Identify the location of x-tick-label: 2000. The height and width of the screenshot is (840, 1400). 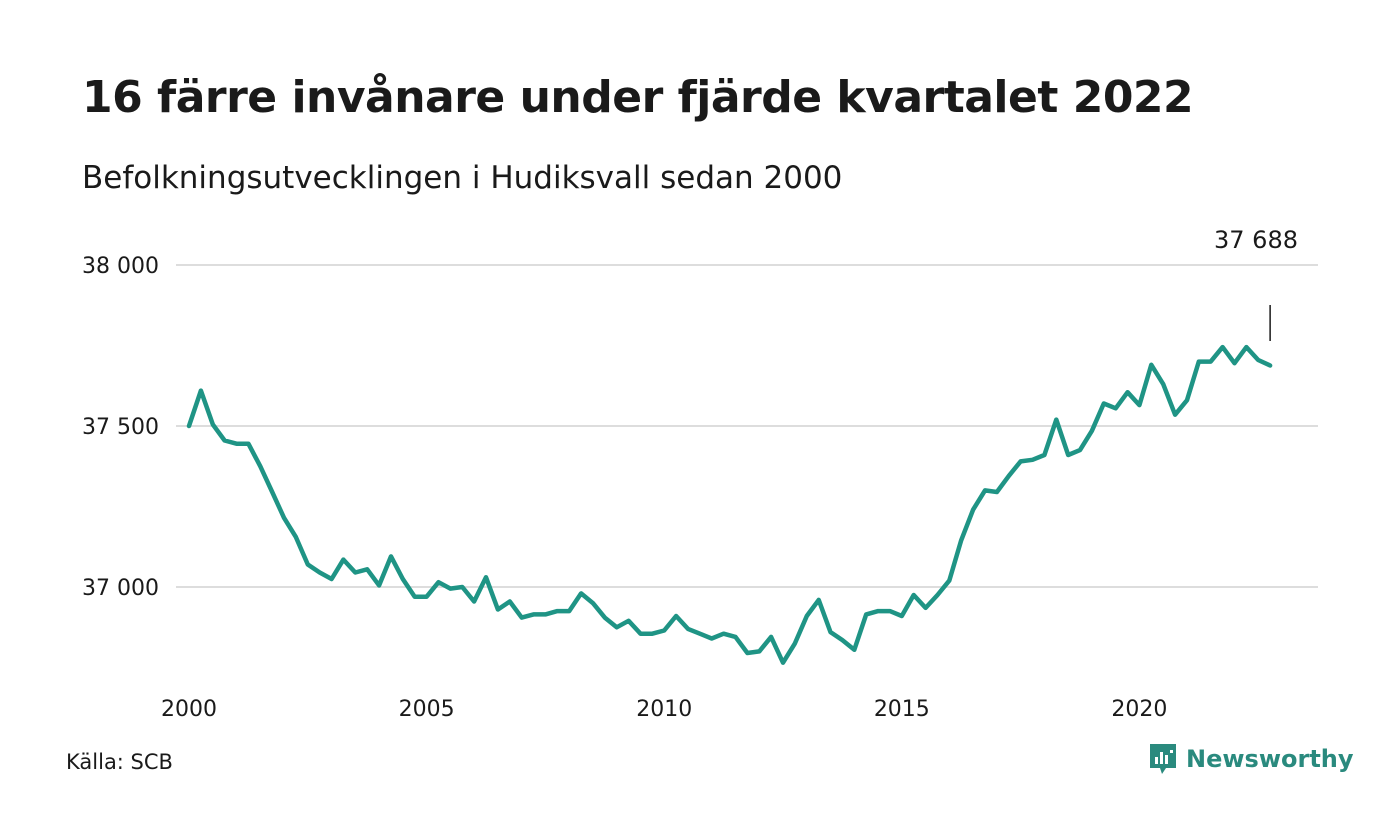
(189, 709).